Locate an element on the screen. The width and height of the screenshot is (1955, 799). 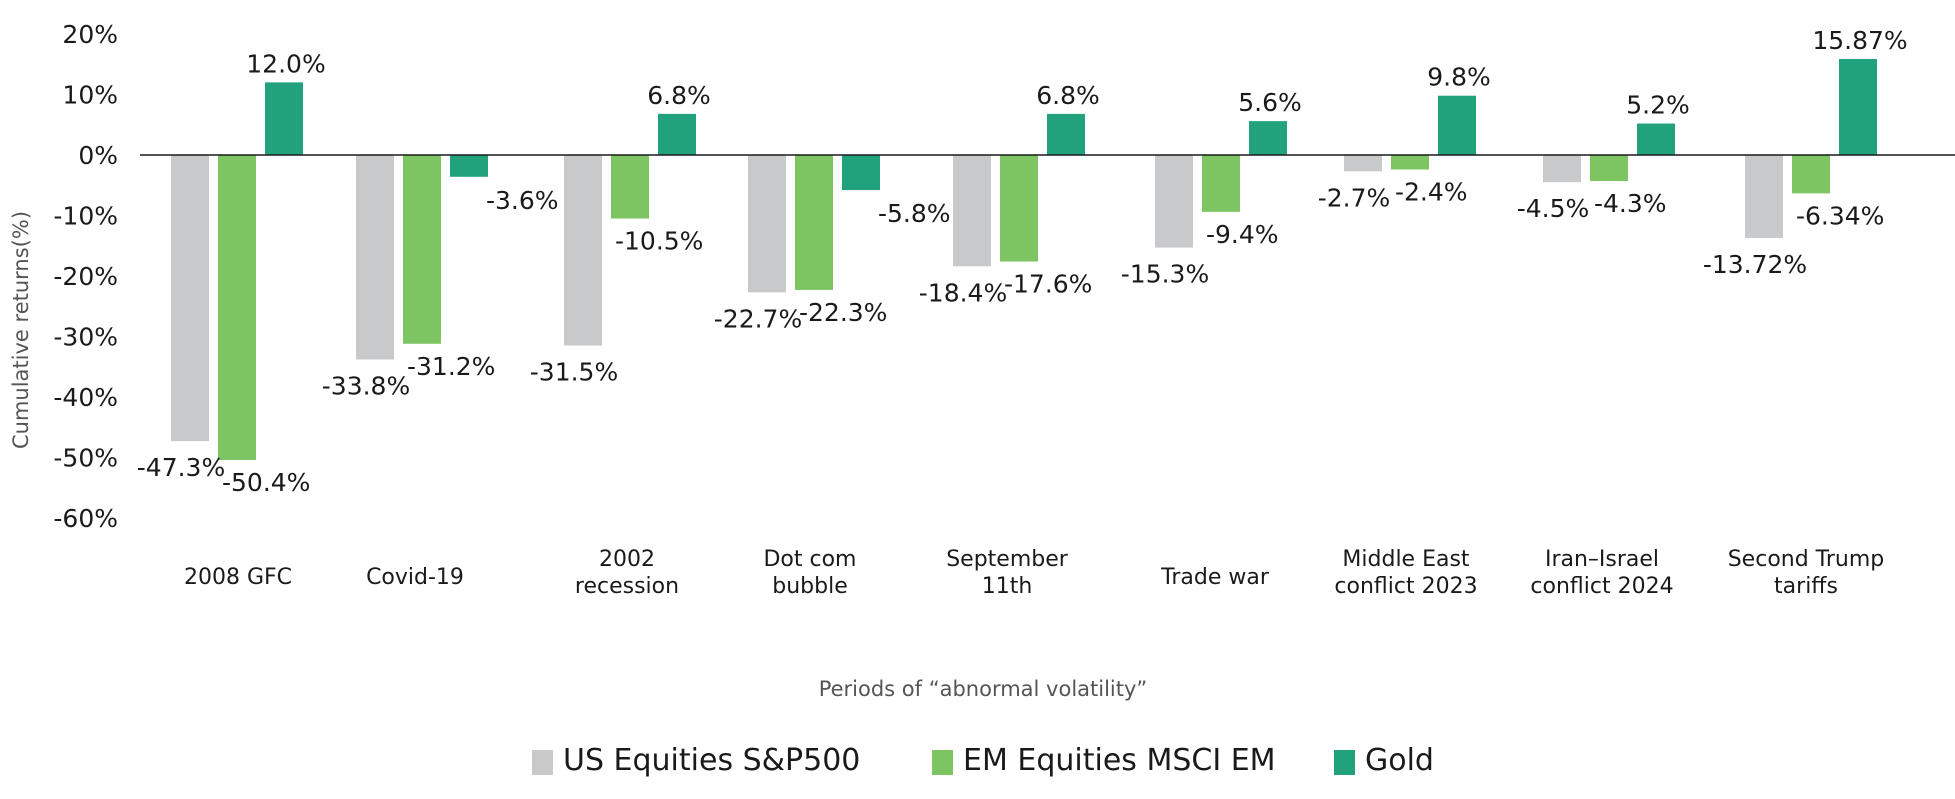
legend-item: Gold is located at coordinates (1384, 760).